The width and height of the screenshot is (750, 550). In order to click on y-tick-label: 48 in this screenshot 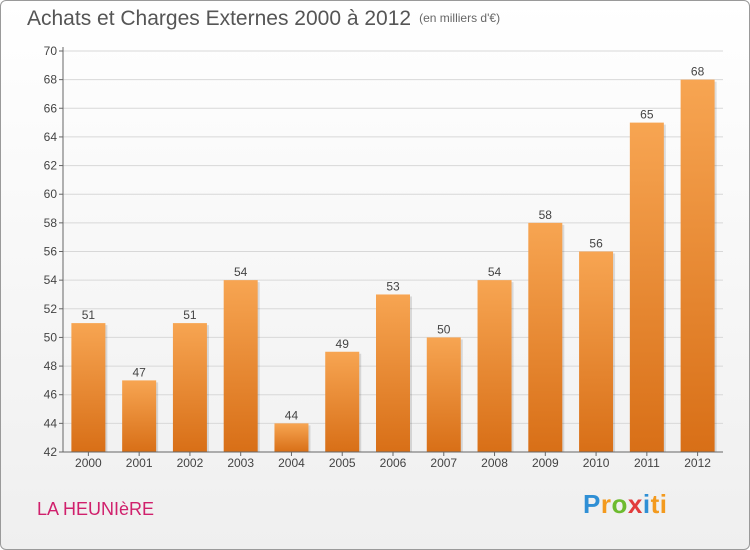, I will do `click(51, 366)`.